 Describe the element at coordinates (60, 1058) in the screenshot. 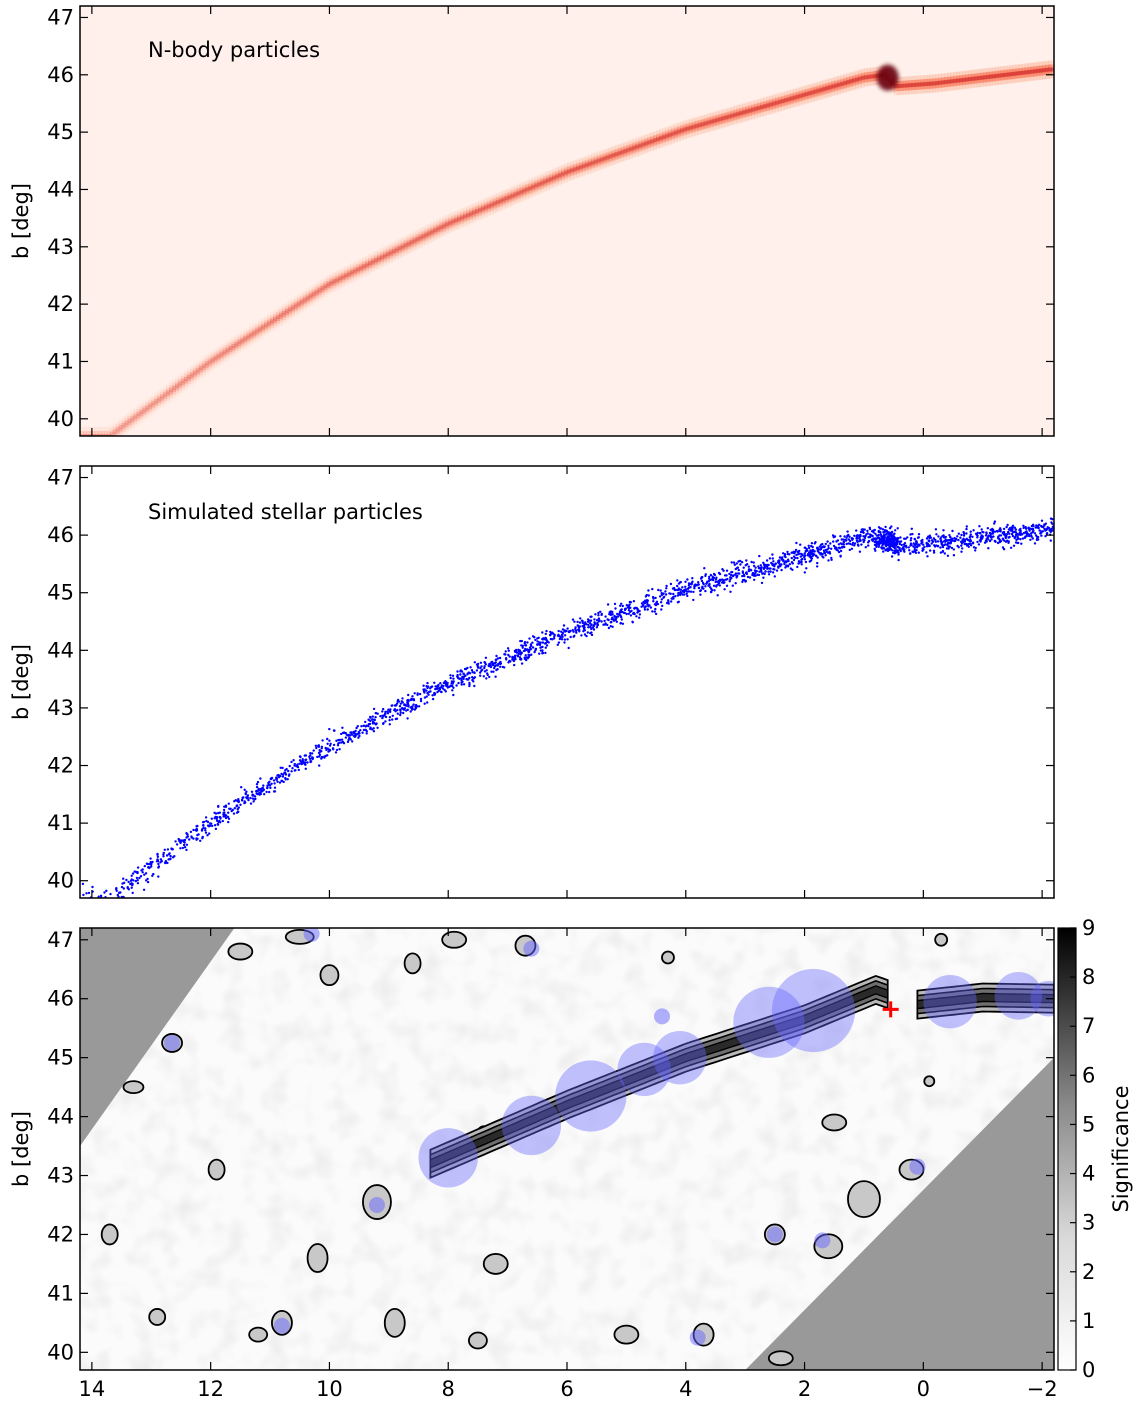

I see `y-tick-label: 45` at that location.